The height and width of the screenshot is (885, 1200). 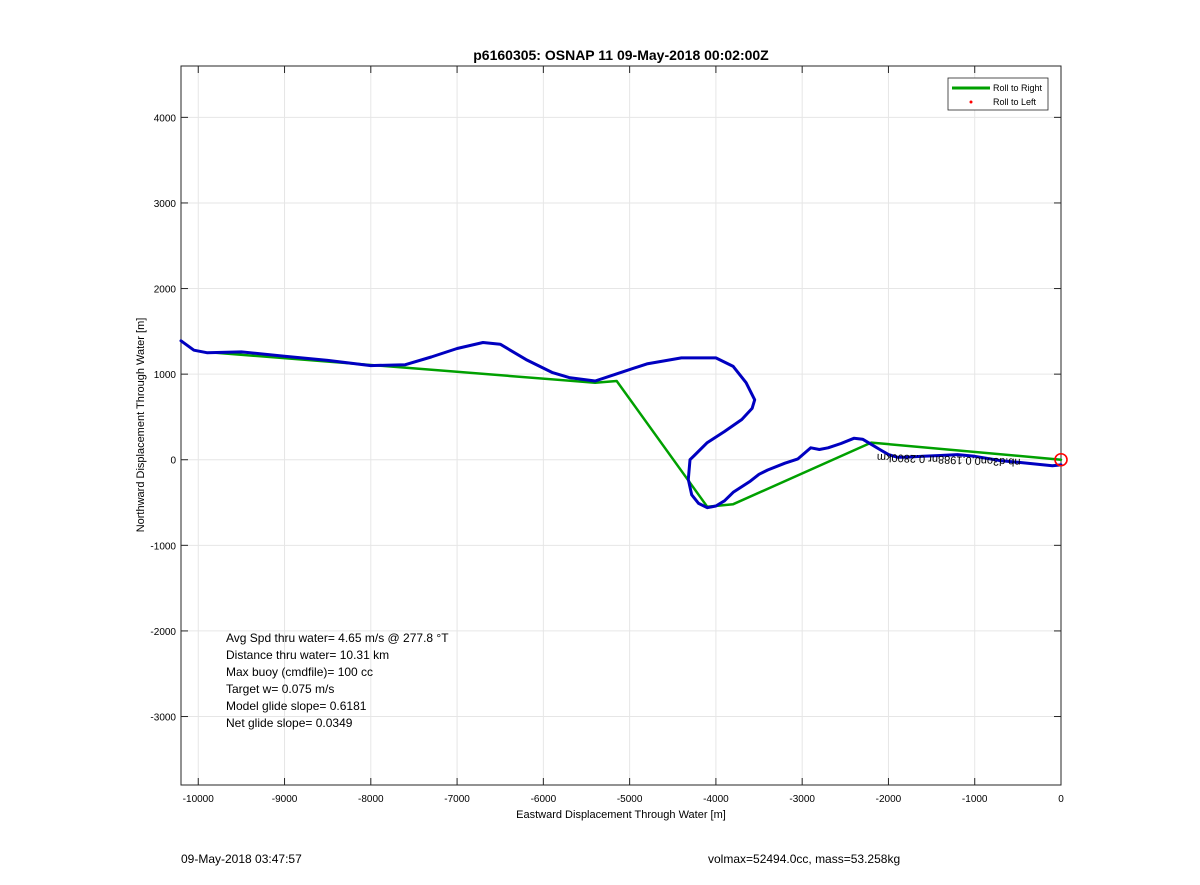 I want to click on legend-box, so click(x=998, y=94).